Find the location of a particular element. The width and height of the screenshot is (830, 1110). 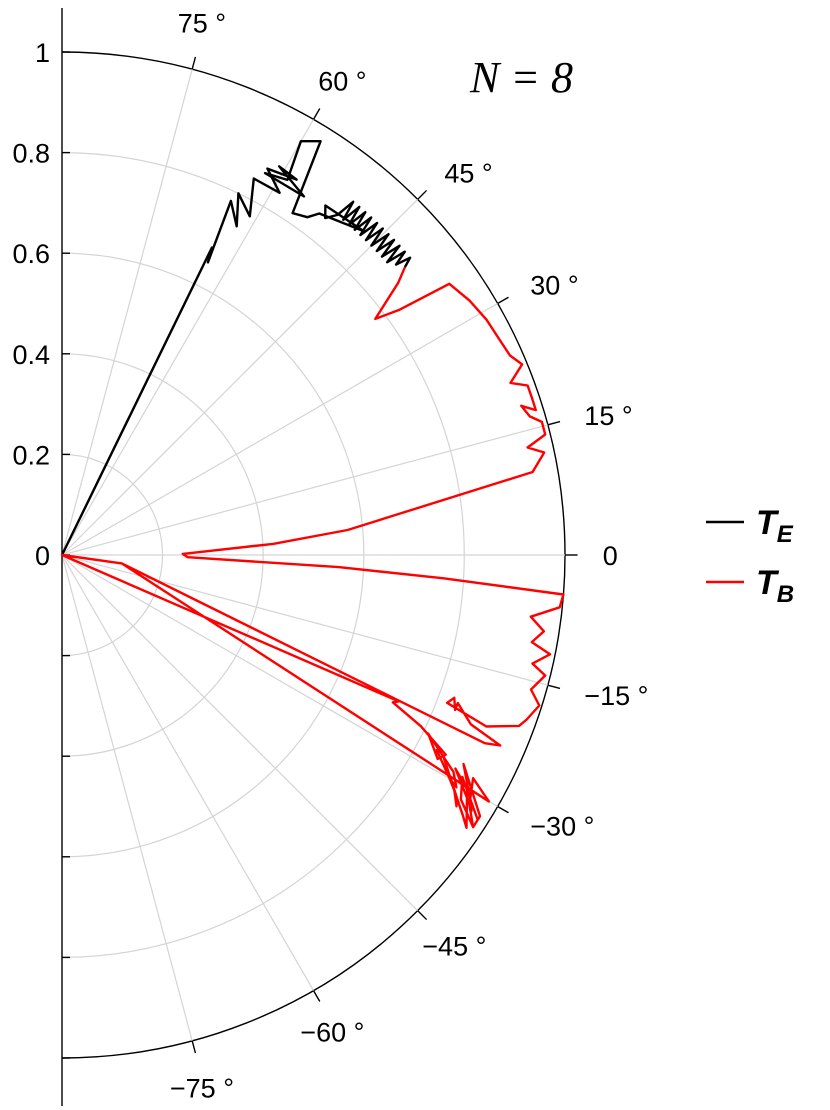

r-tick-label: 0 is located at coordinates (42, 556).